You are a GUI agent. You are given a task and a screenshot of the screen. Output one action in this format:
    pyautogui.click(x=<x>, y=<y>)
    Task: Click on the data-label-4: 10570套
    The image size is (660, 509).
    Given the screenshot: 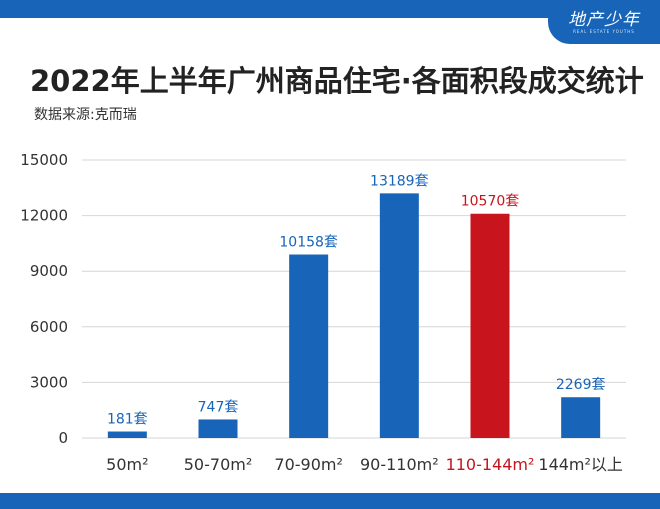 What is the action you would take?
    pyautogui.click(x=490, y=202)
    